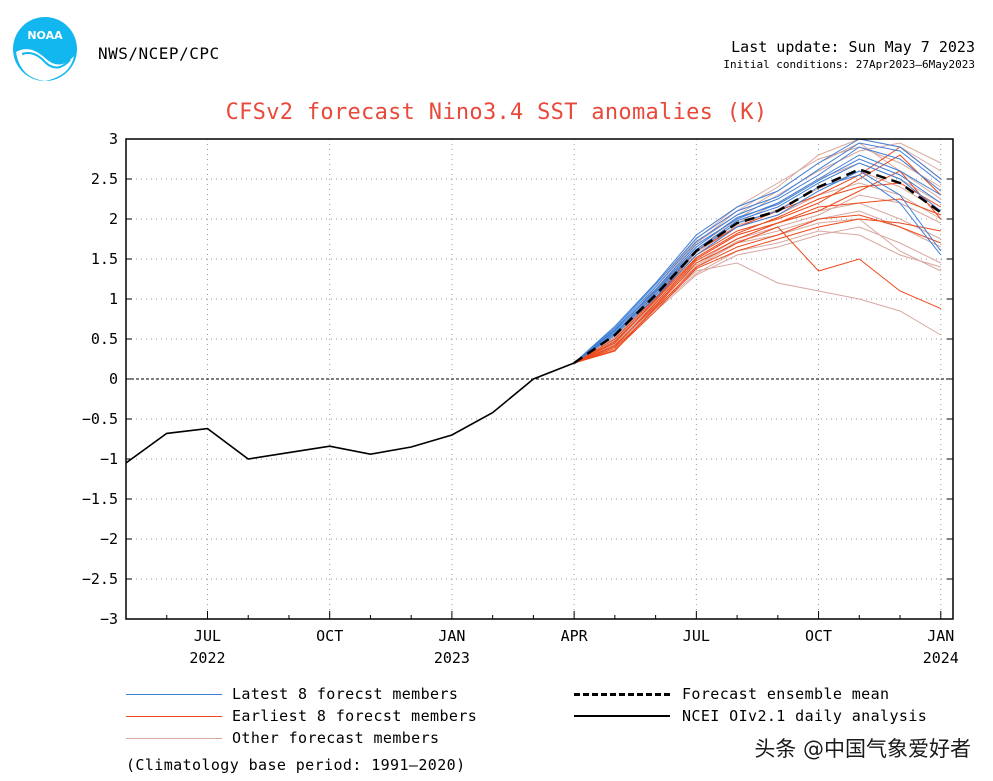  Describe the element at coordinates (45, 49) in the screenshot. I see `noaa-logo: NOAA` at that location.